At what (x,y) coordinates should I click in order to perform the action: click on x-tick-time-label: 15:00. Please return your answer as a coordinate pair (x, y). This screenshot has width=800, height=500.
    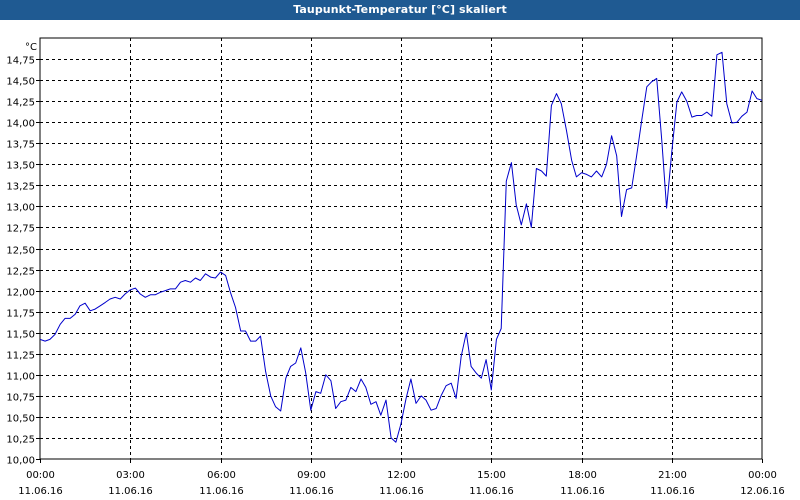
    Looking at the image, I should click on (491, 475).